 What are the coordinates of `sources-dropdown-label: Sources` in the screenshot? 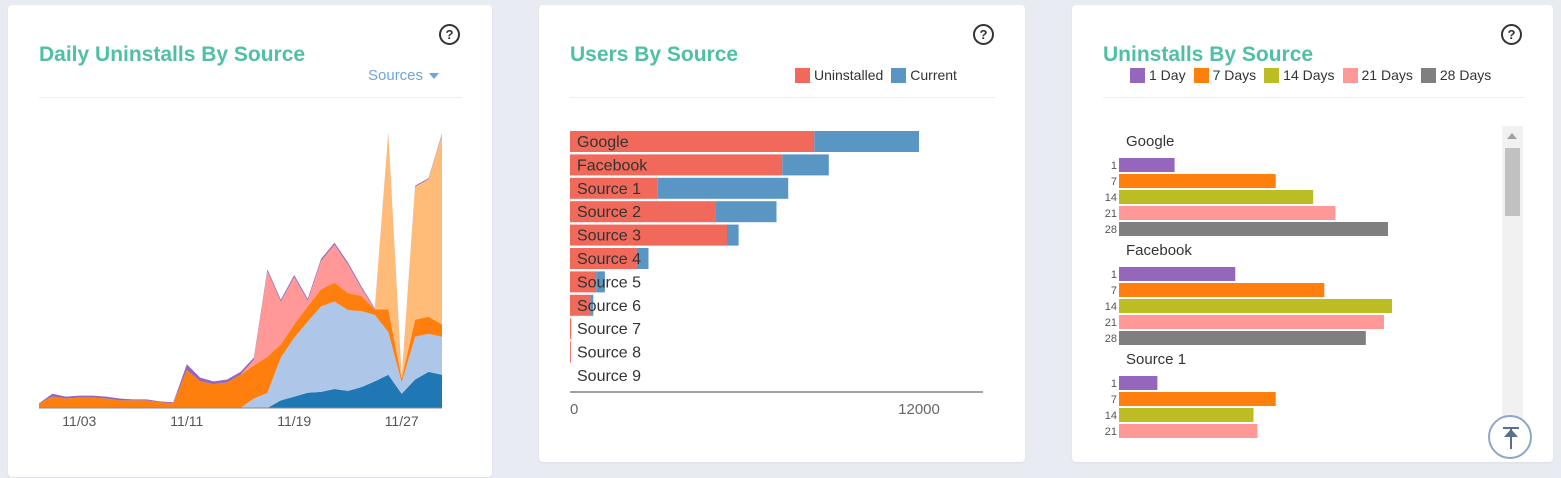 It's located at (396, 75).